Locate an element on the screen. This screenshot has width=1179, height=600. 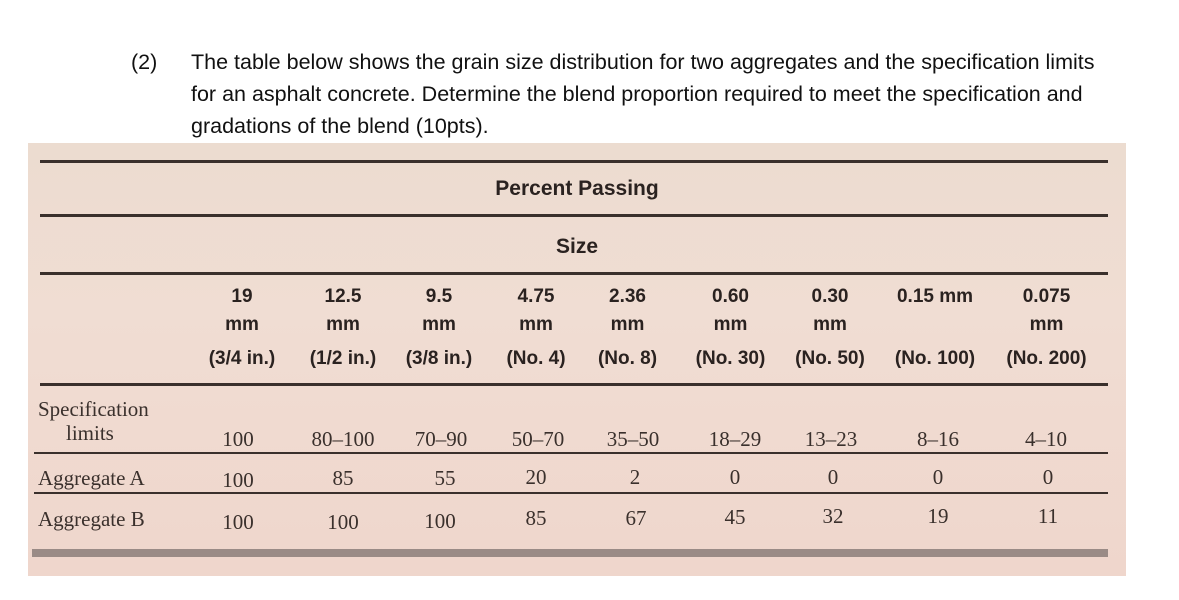
table-cell: 18–29 is located at coordinates (735, 439).